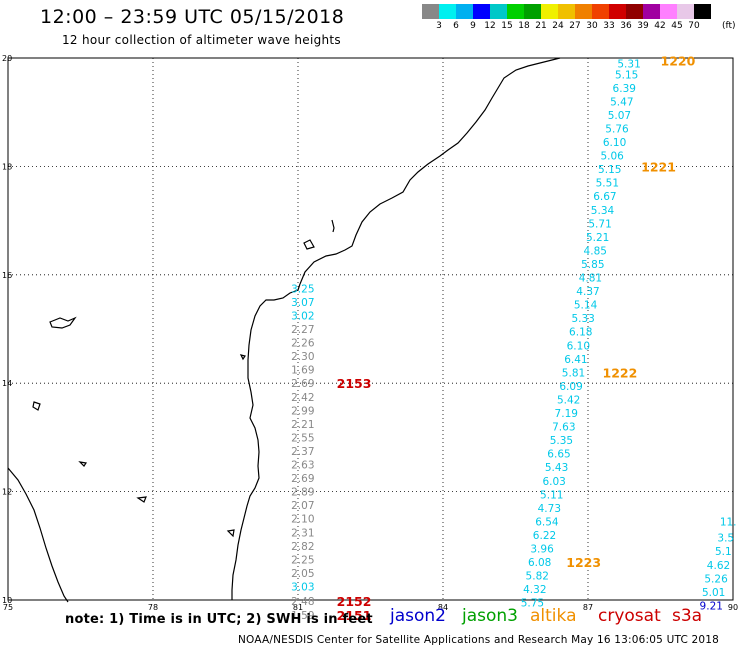  What do you see at coordinates (718, 566) in the screenshot?
I see `wave-height-value: 4.62` at bounding box center [718, 566].